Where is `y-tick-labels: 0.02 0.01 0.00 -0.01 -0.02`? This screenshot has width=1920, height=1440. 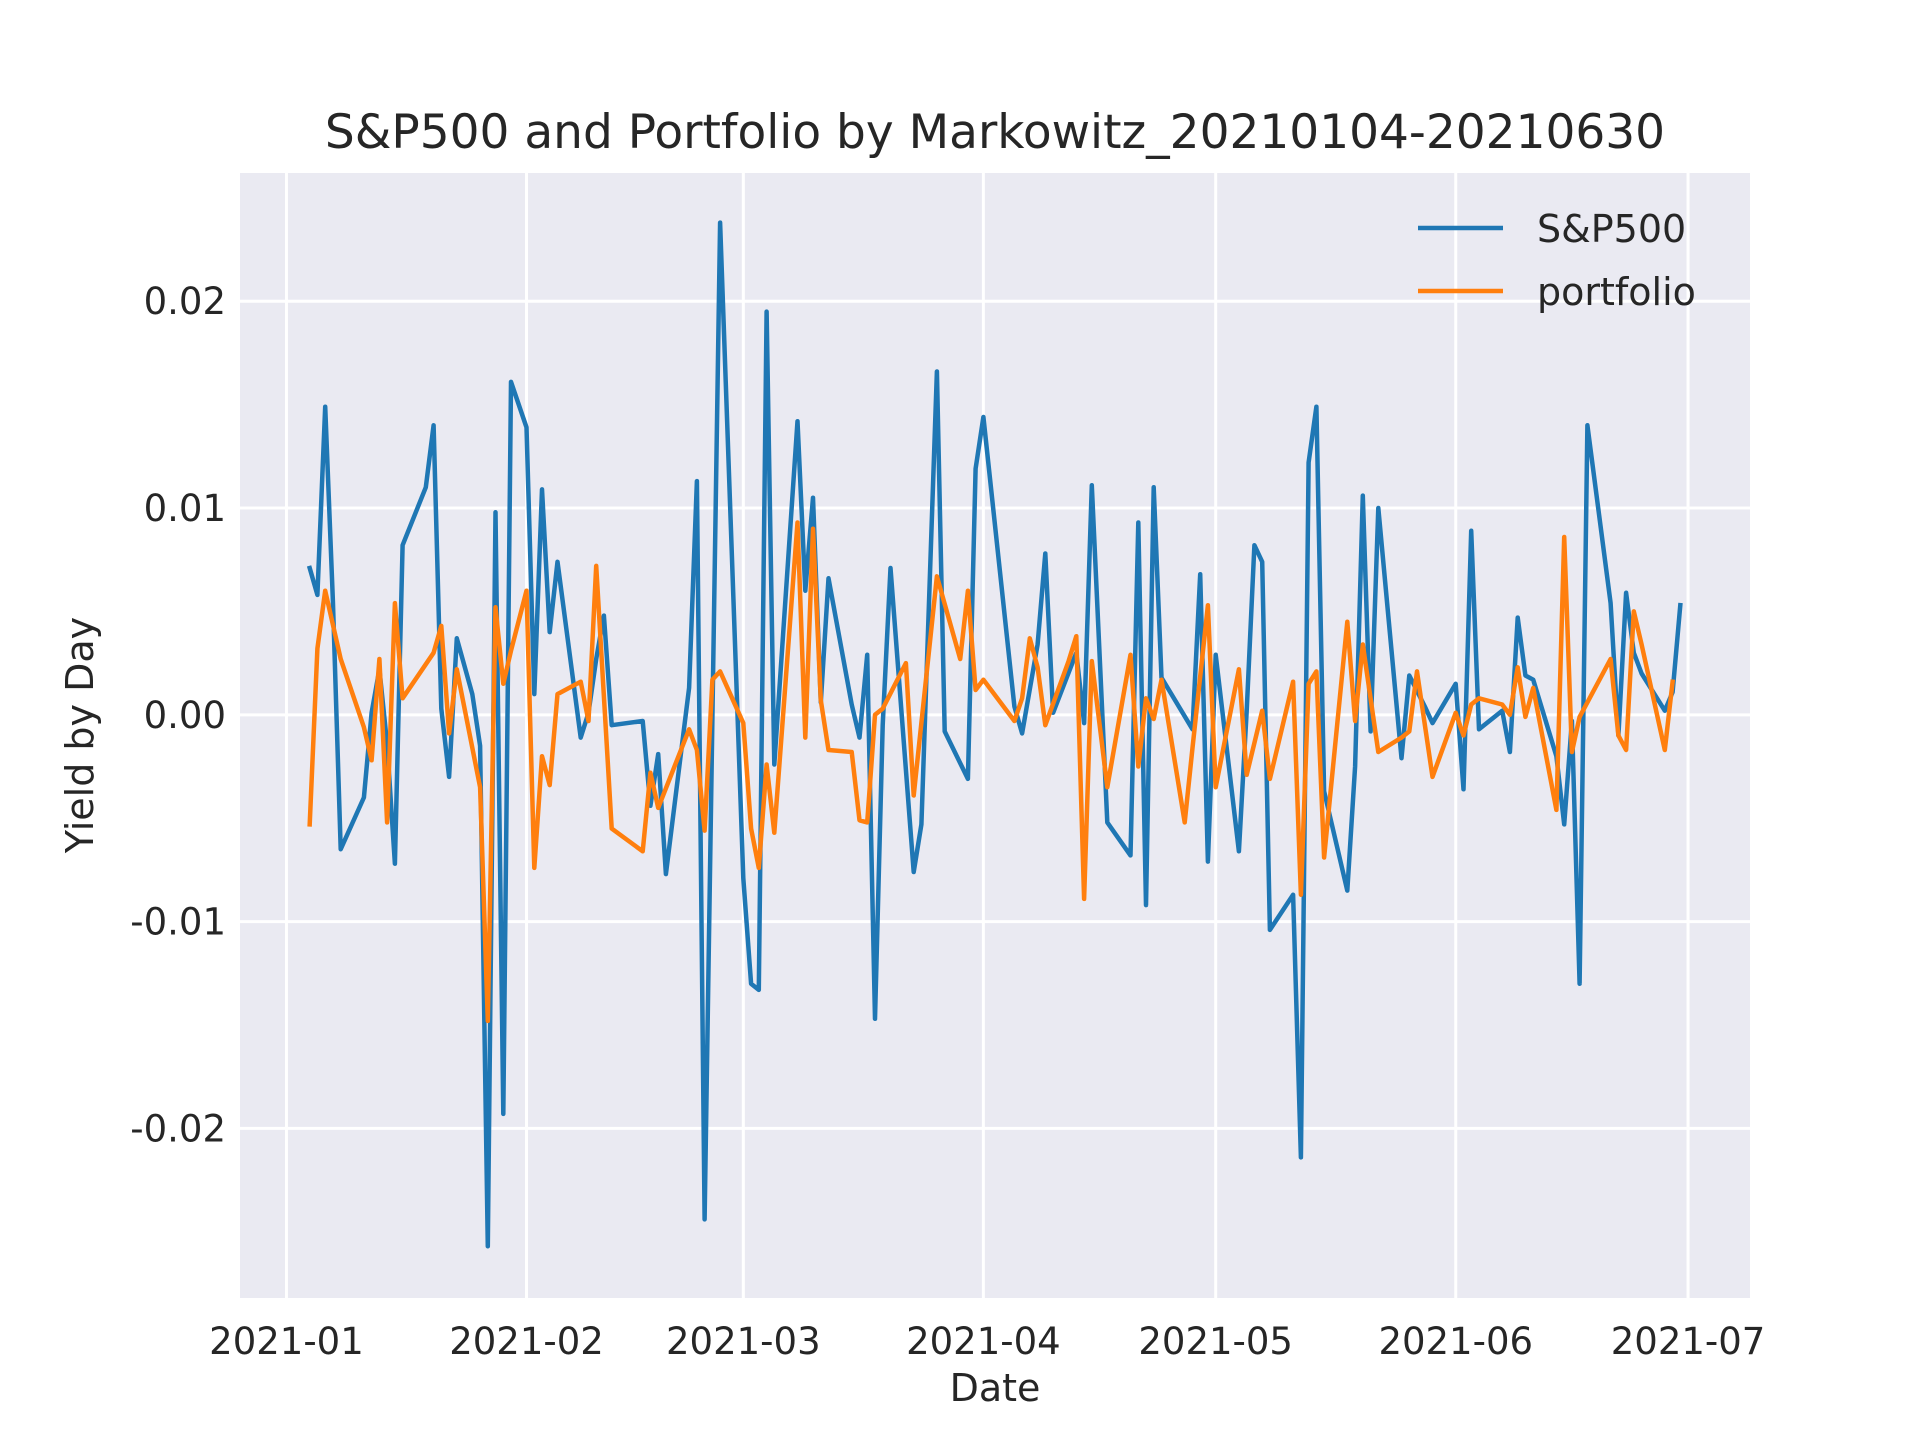
y-tick-labels: 0.02 0.01 0.00 -0.01 -0.02 is located at coordinates (178, 715).